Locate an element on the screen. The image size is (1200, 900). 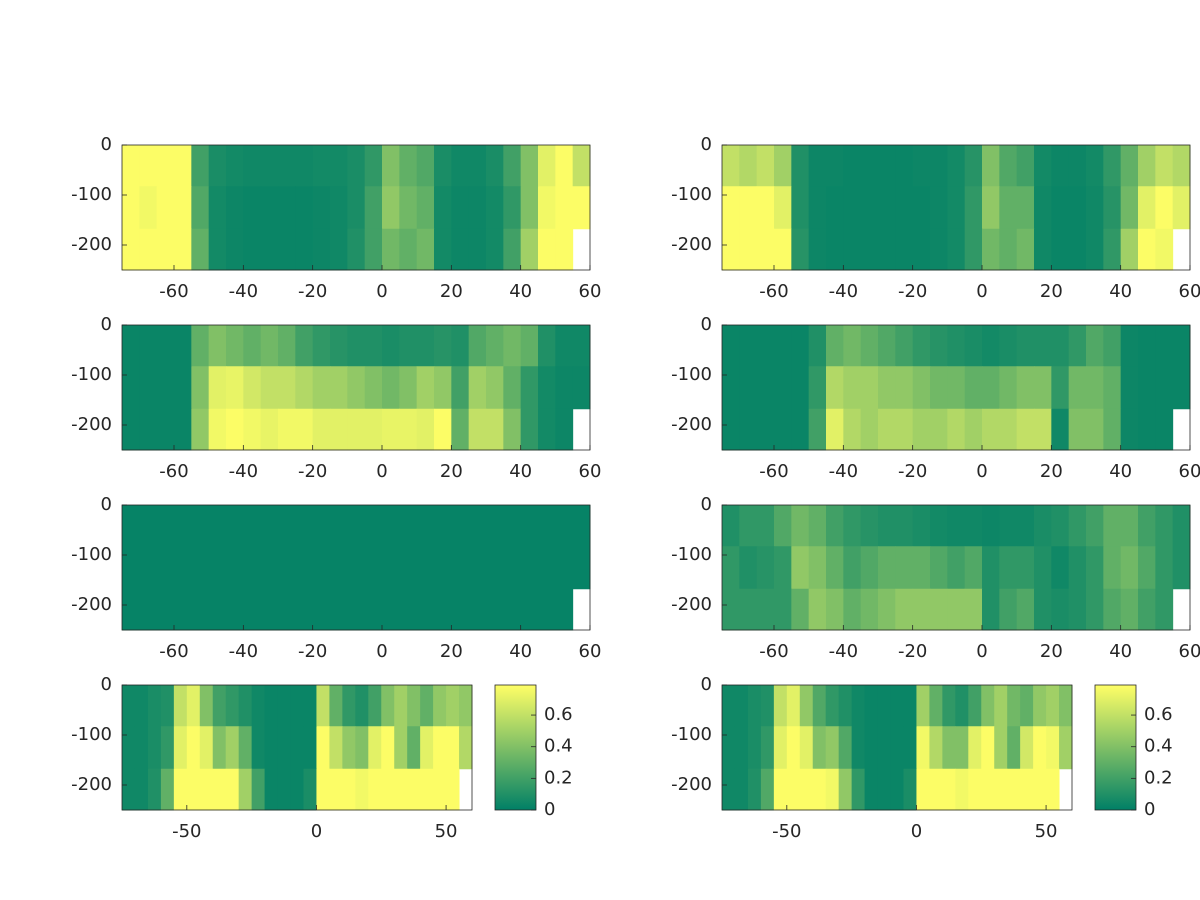
x-tick-label: -60 is located at coordinates (173, 471).